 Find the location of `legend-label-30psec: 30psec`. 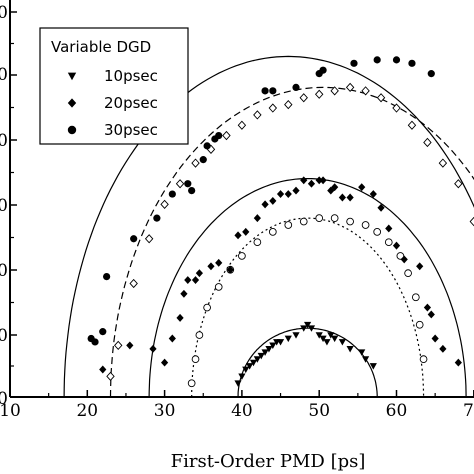

legend-label-30psec: 30psec is located at coordinates (131, 130).